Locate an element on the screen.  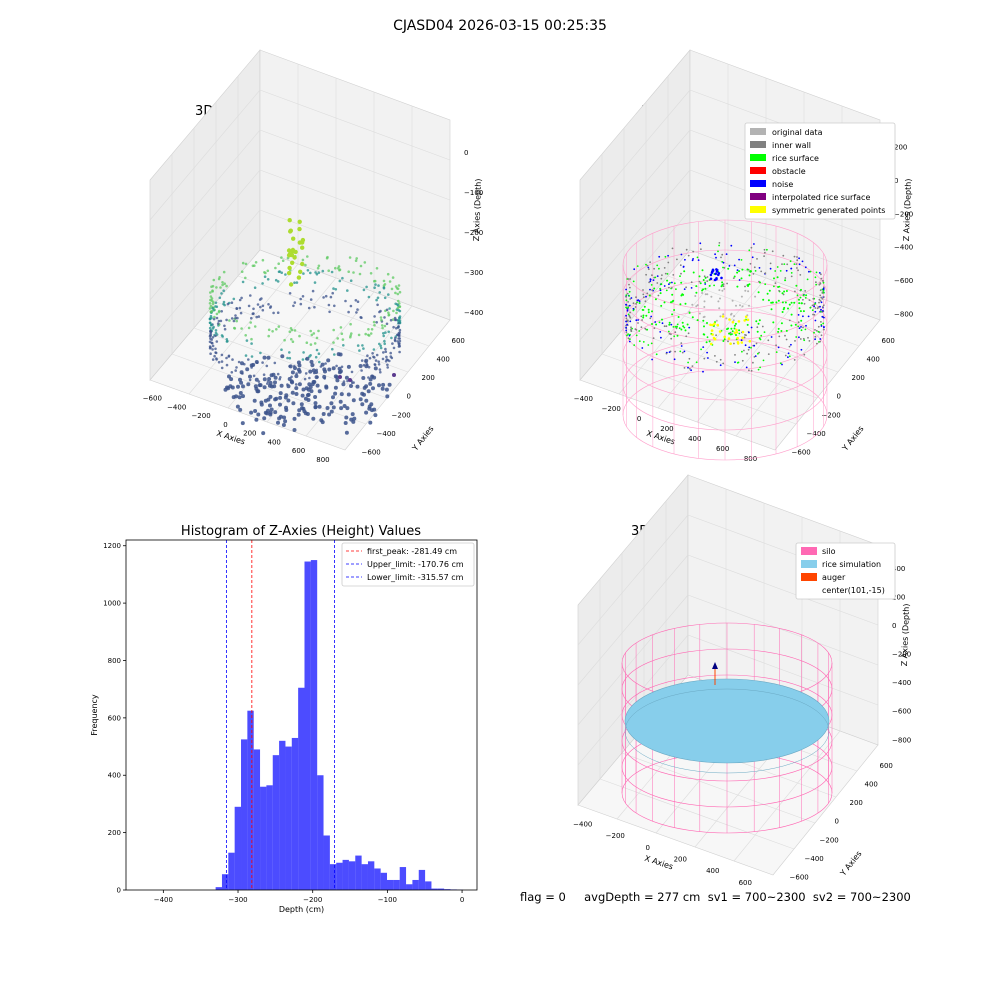
classify-noise-point is located at coordinates (719, 273).